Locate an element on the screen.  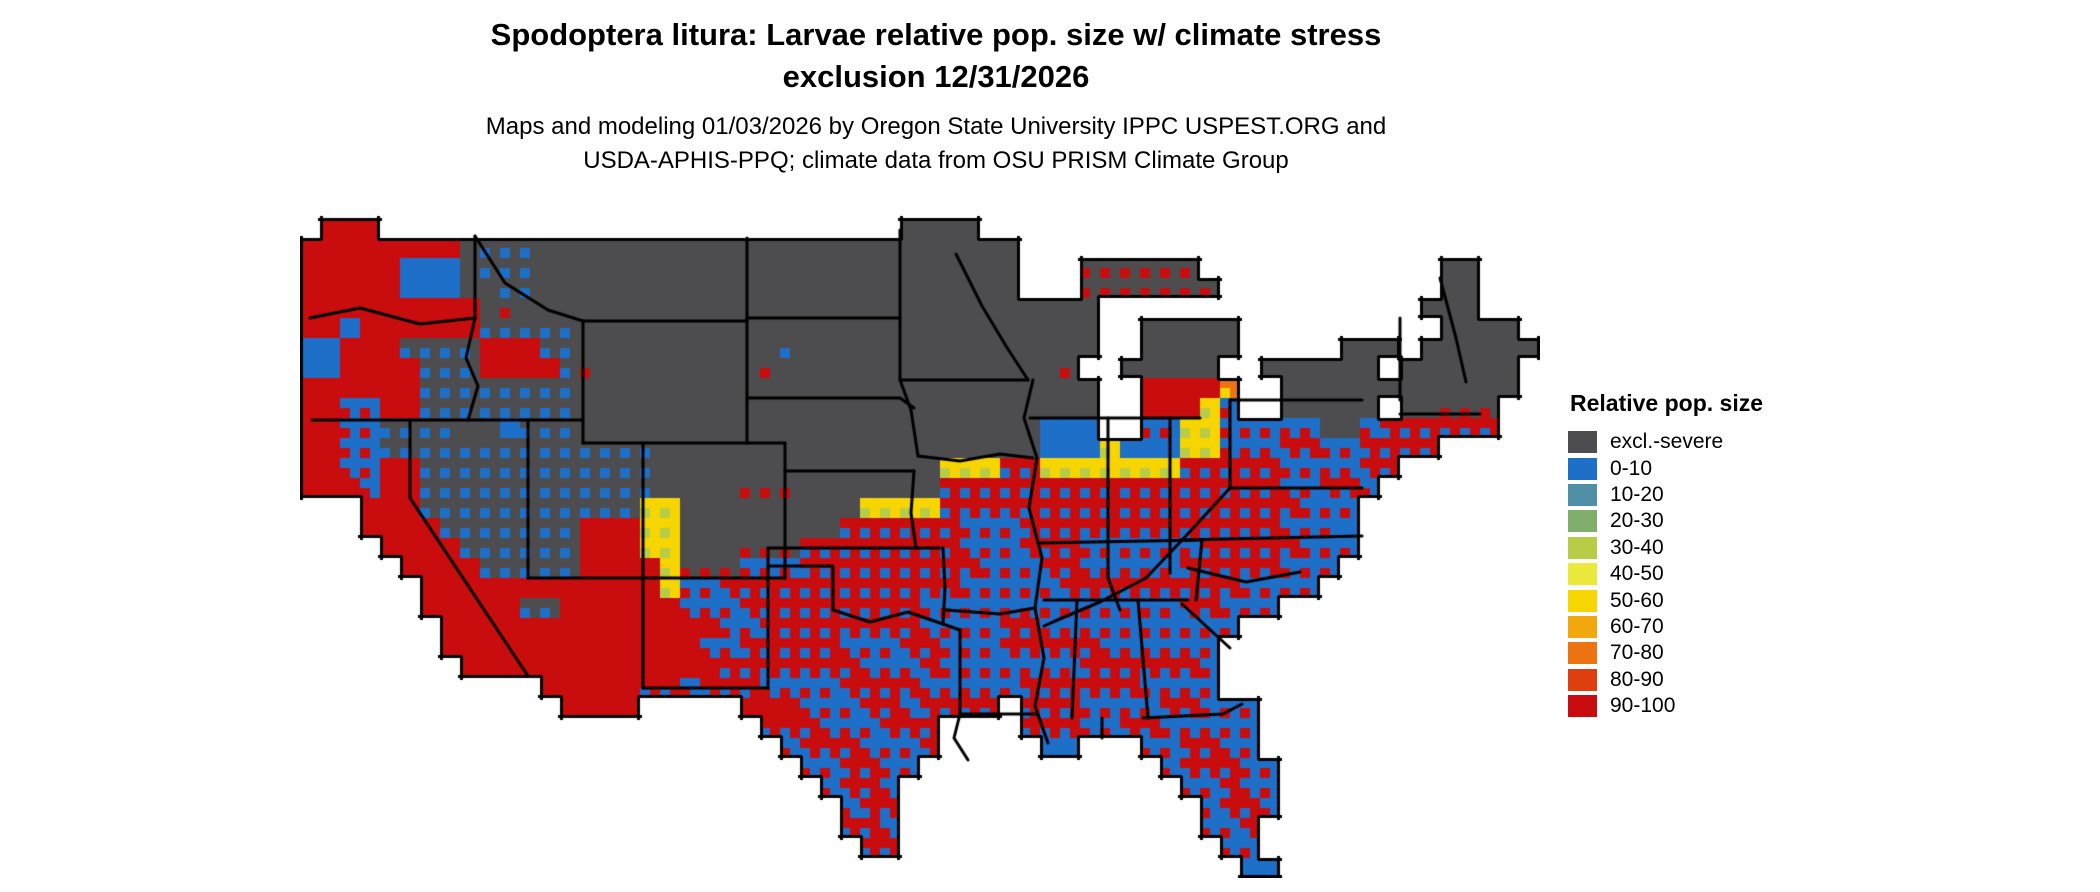
legend-item: excl.-severe is located at coordinates (1683, 442).